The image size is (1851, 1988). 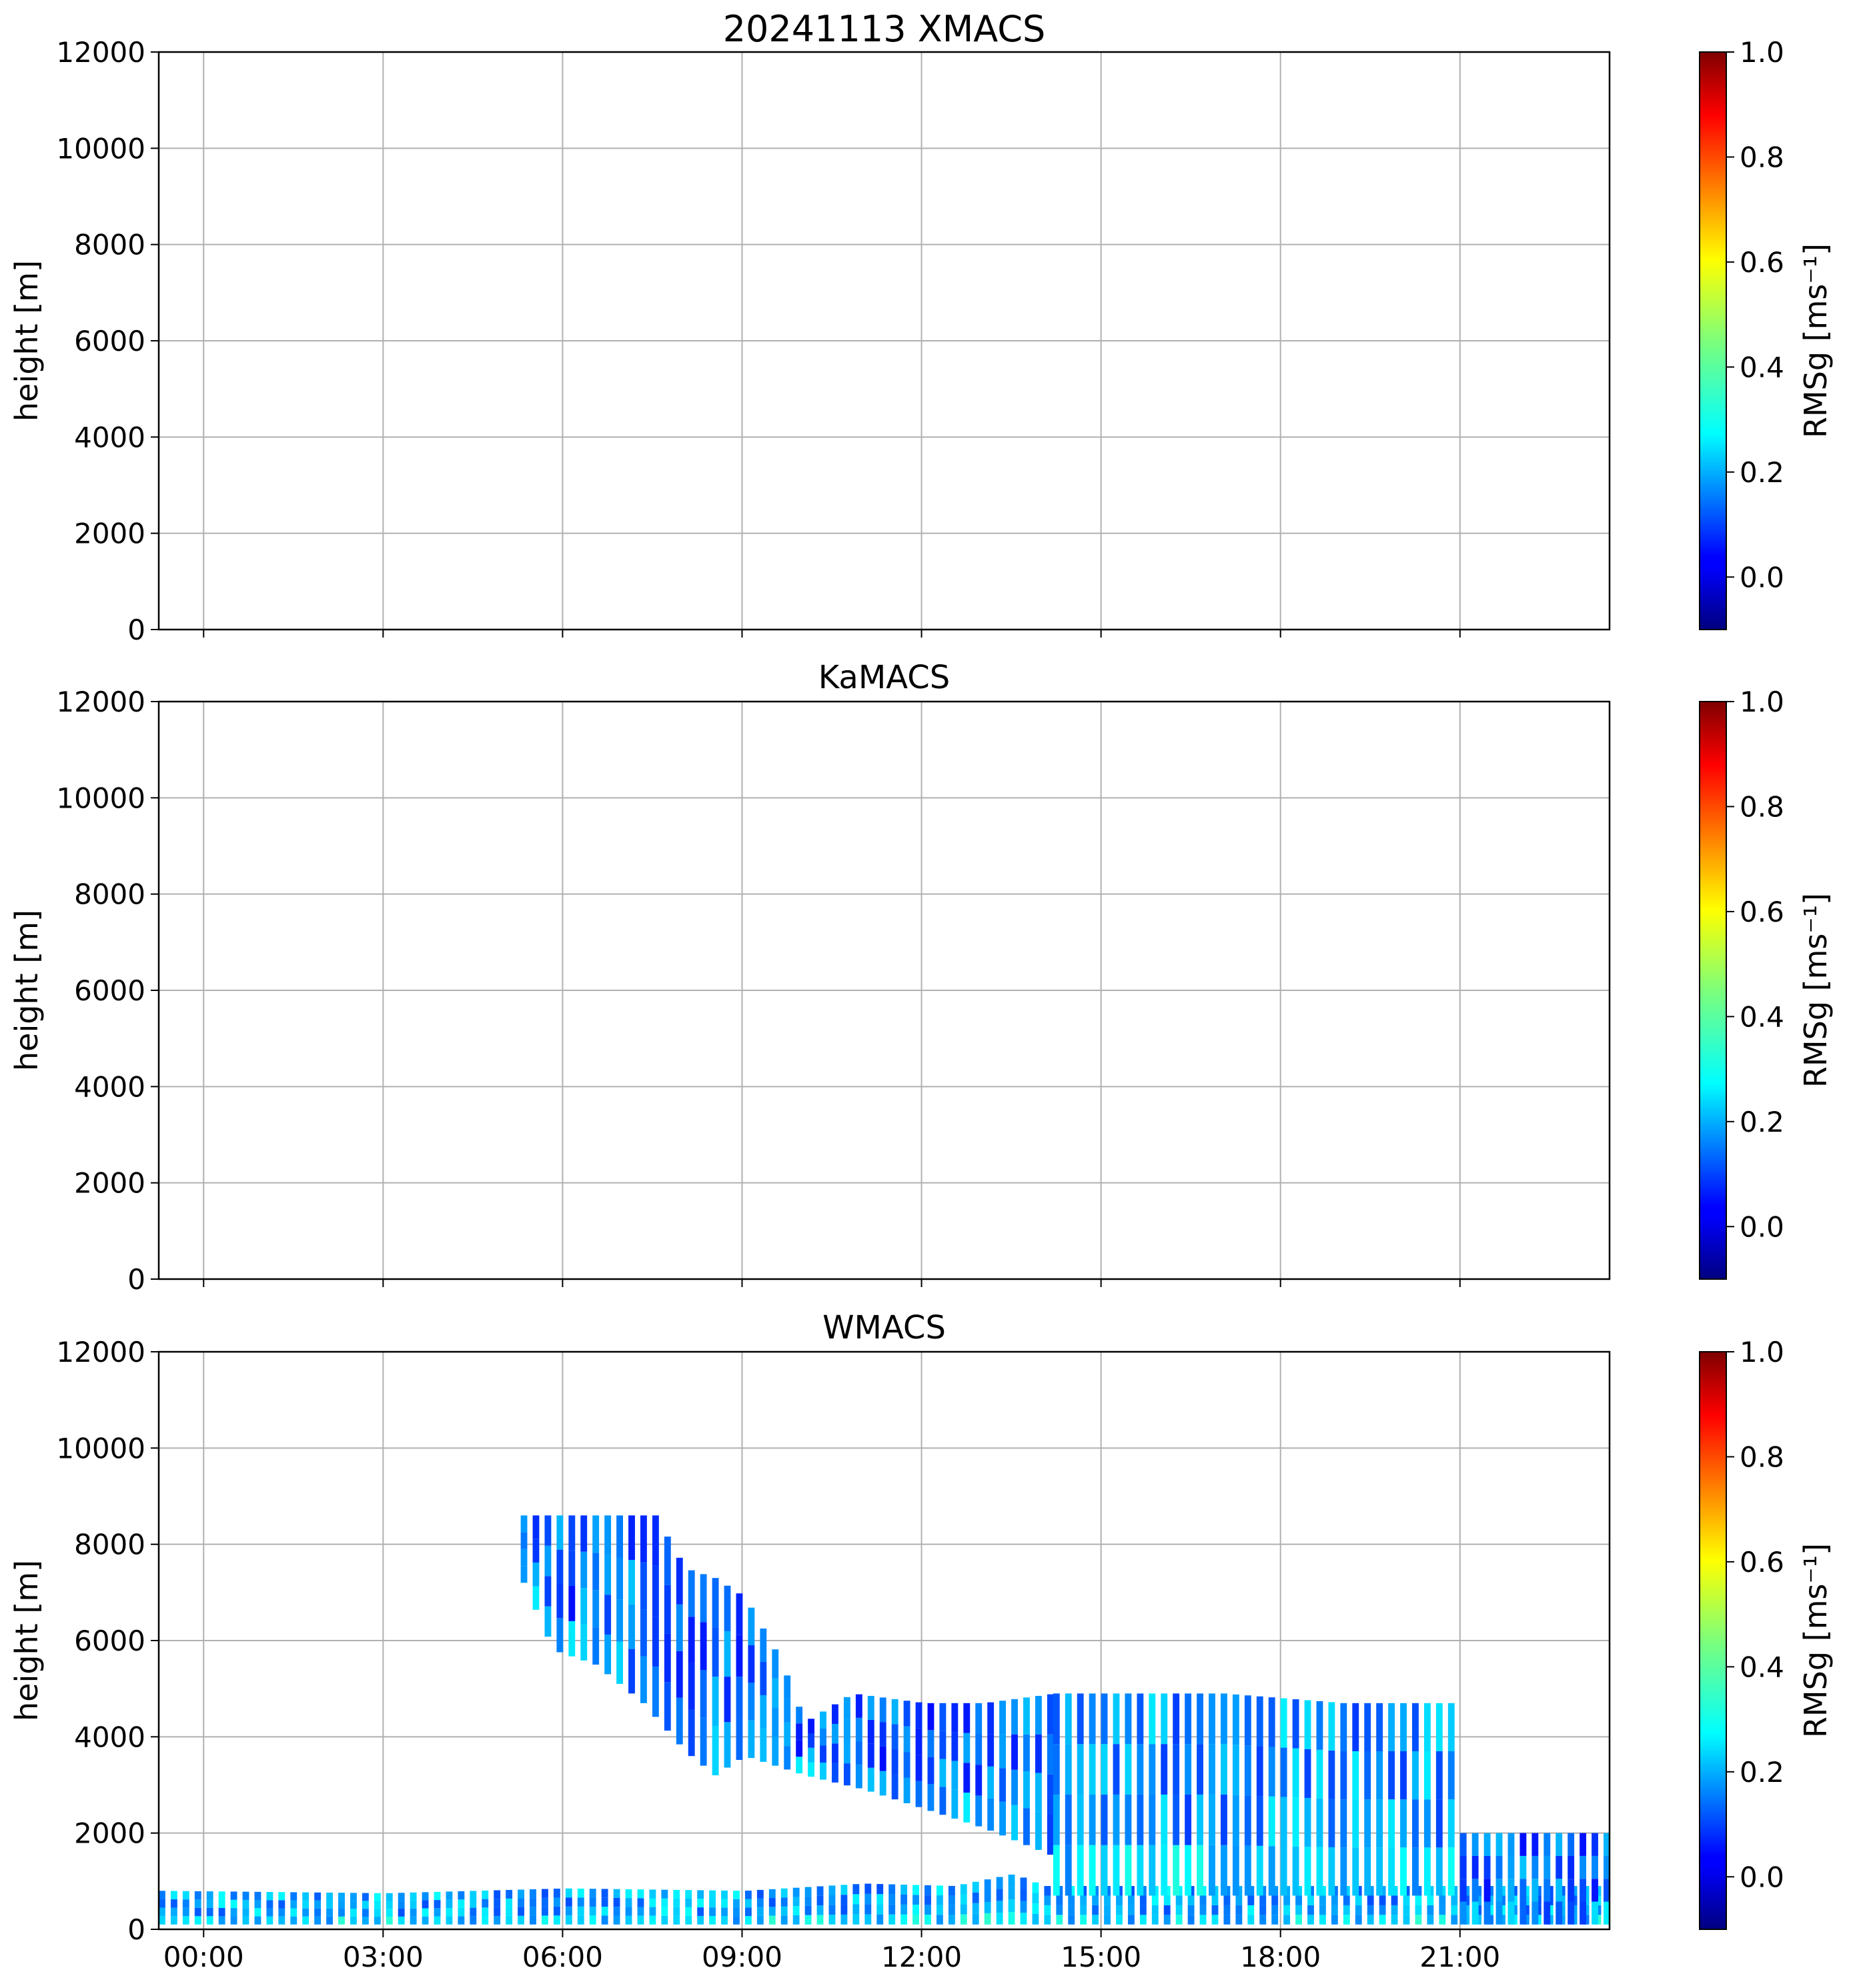 What do you see at coordinates (742, 1957) in the screenshot?
I see `x-tick-label: 09:00` at bounding box center [742, 1957].